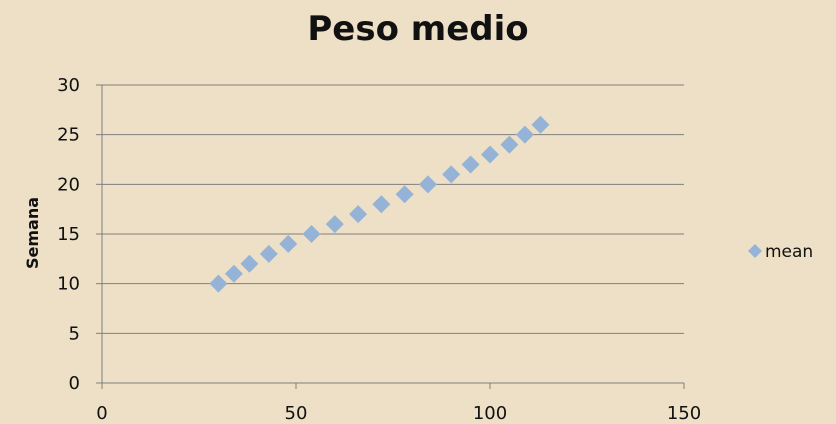 Image resolution: width=836 pixels, height=424 pixels. What do you see at coordinates (398, 413) in the screenshot?
I see `x-tick-labels: 0 50 100 150` at bounding box center [398, 413].